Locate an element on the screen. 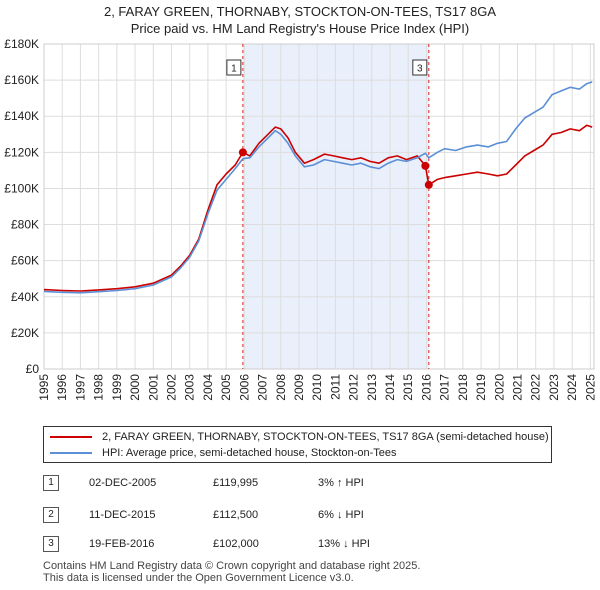 The width and height of the screenshot is (600, 590). x-tick-label: 2015 is located at coordinates (408, 387).